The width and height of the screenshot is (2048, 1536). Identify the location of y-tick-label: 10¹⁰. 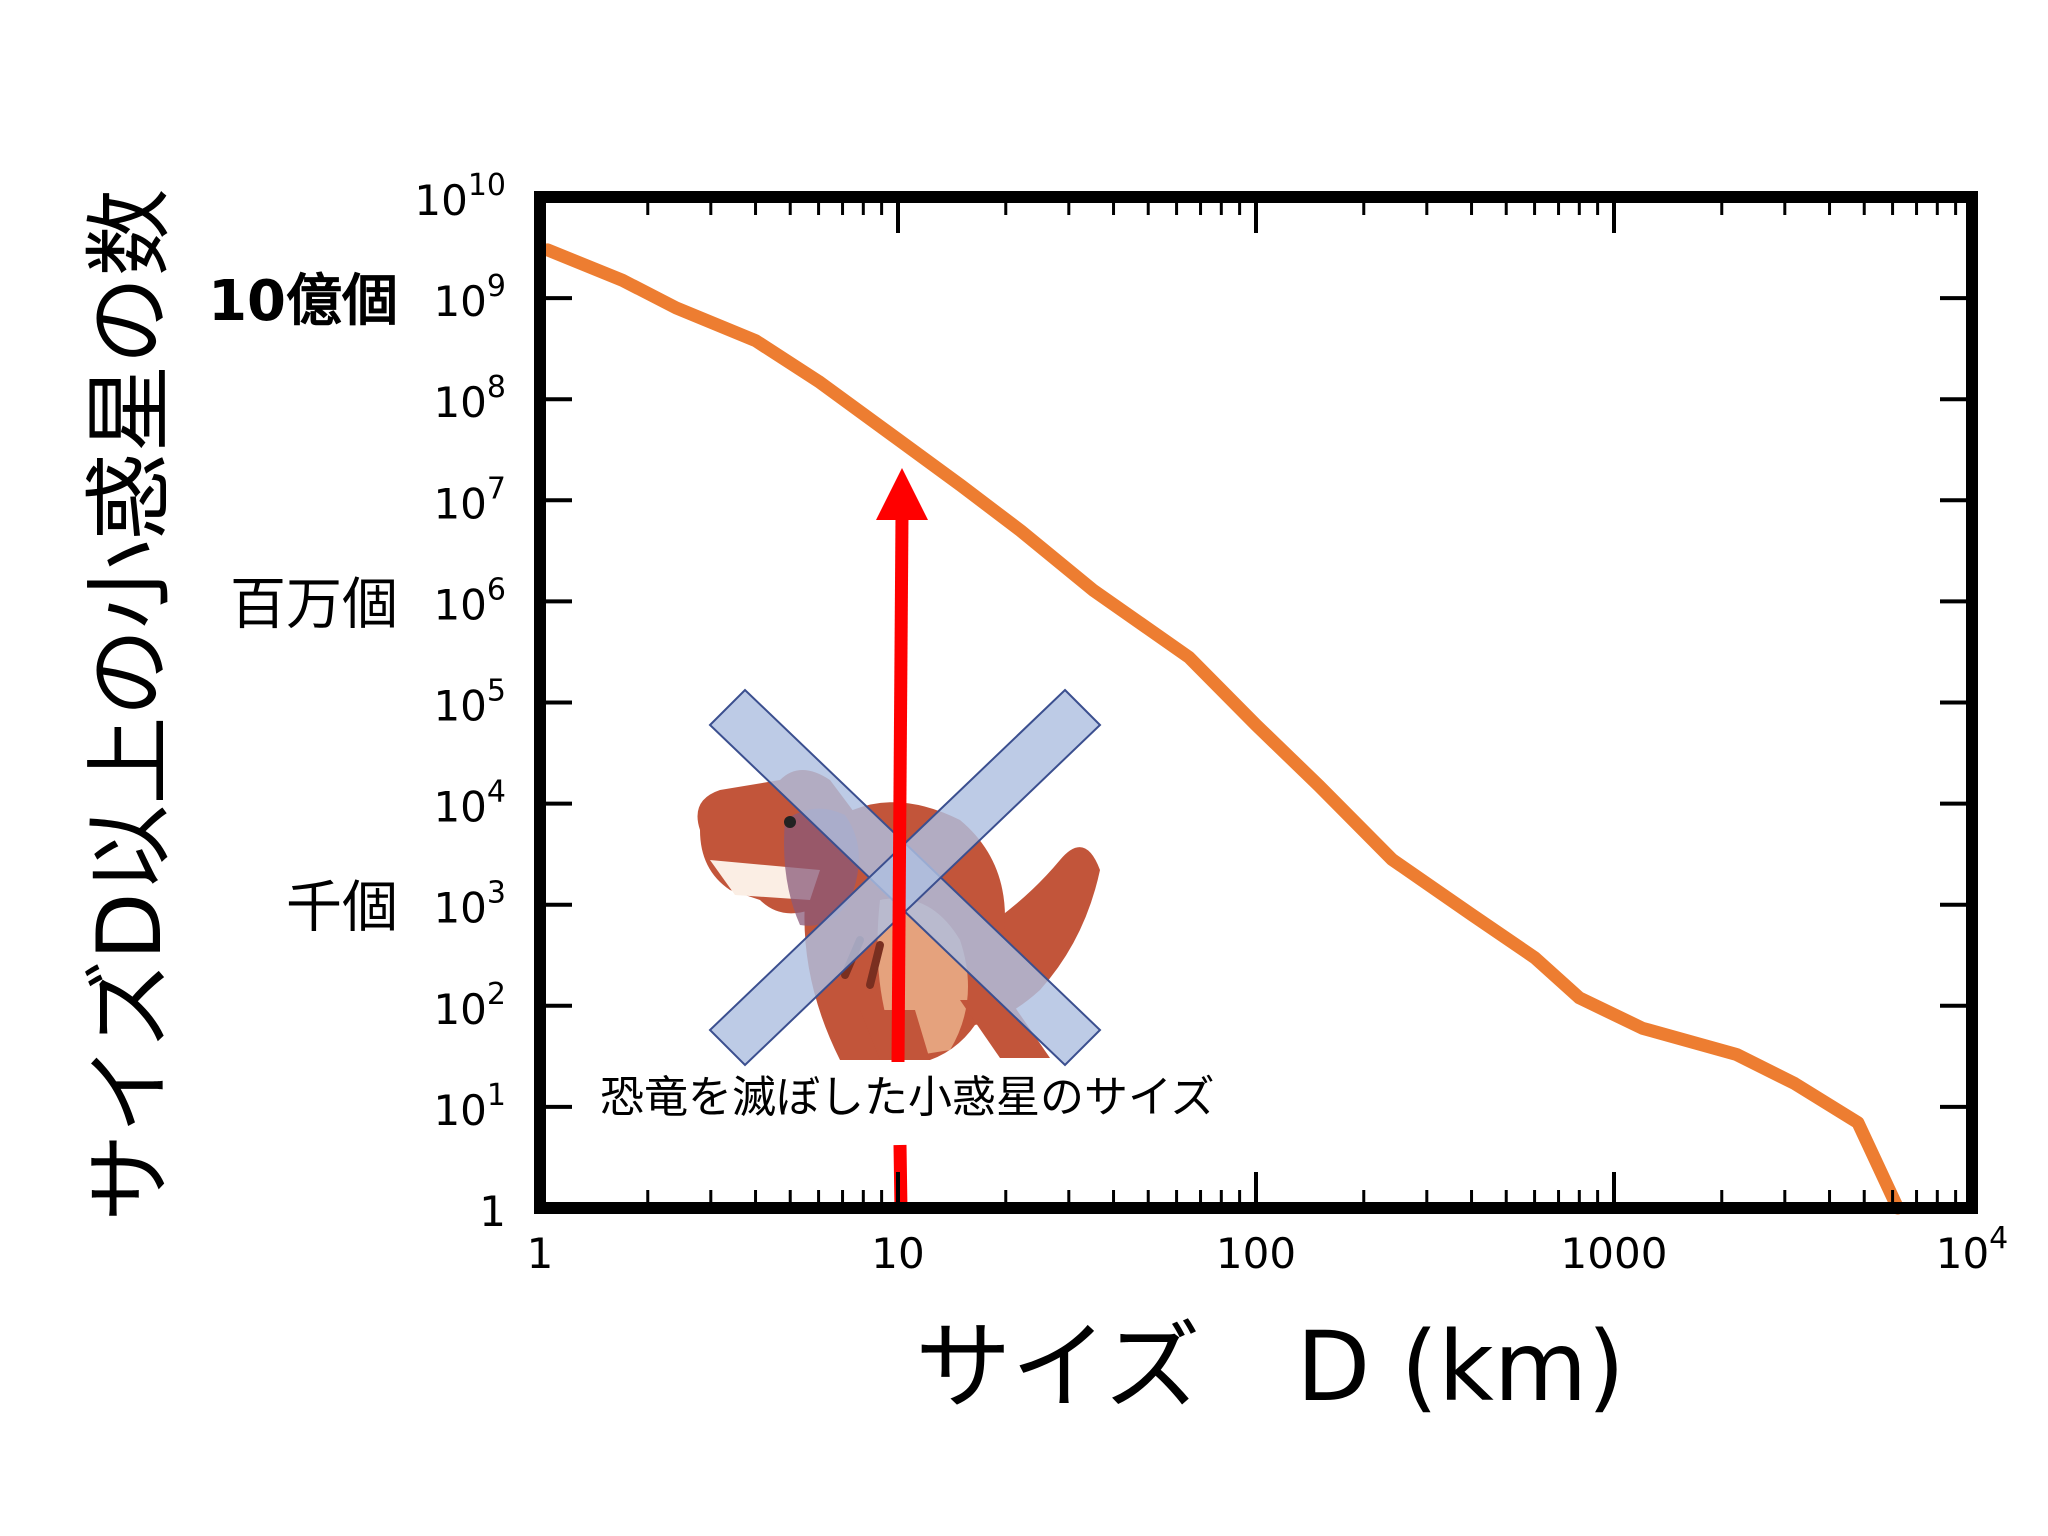
(460, 196).